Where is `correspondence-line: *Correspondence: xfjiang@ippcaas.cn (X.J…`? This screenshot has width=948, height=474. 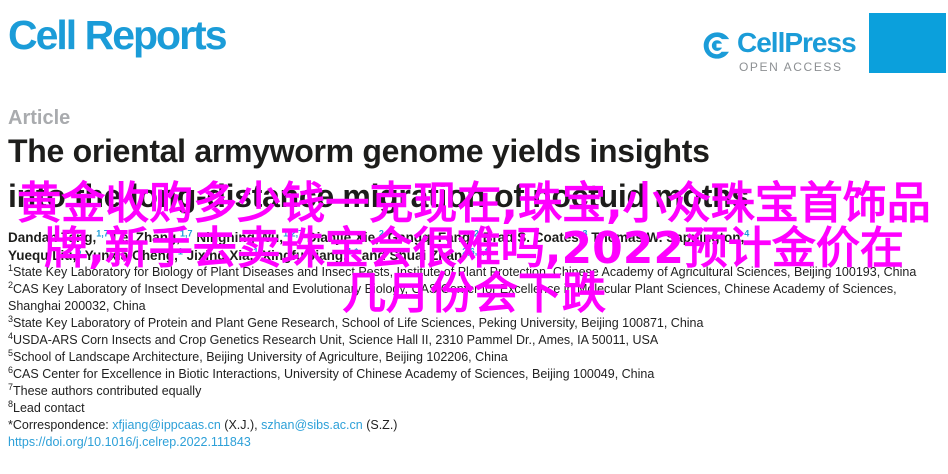 correspondence-line: *Correspondence: xfjiang@ippcaas.cn (X.J… is located at coordinates (475, 425).